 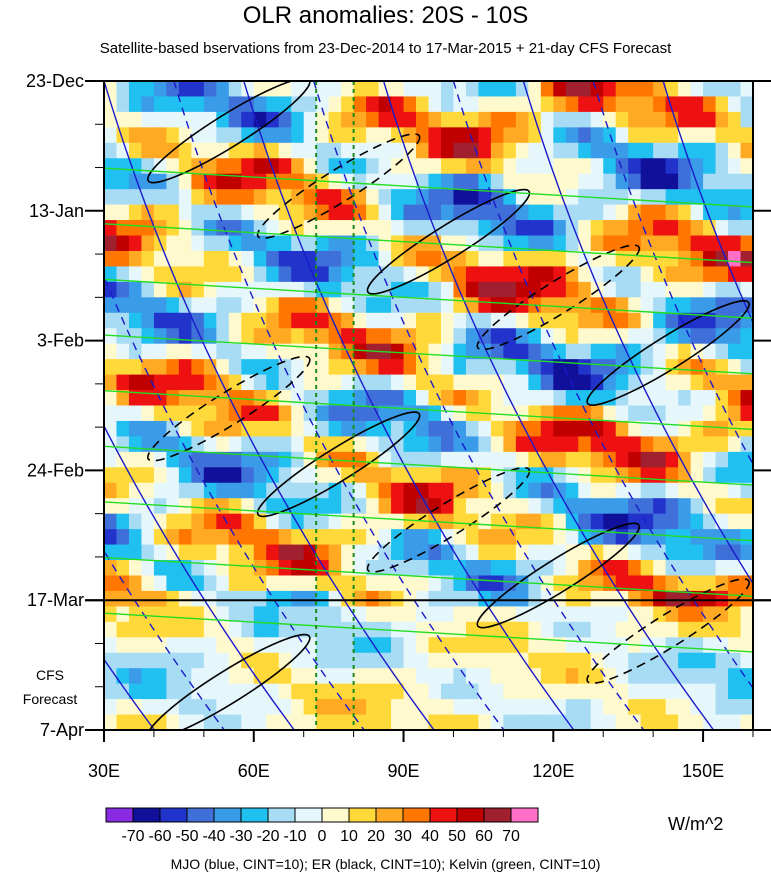 I want to click on kelvin-contour, so click(x=428, y=577).